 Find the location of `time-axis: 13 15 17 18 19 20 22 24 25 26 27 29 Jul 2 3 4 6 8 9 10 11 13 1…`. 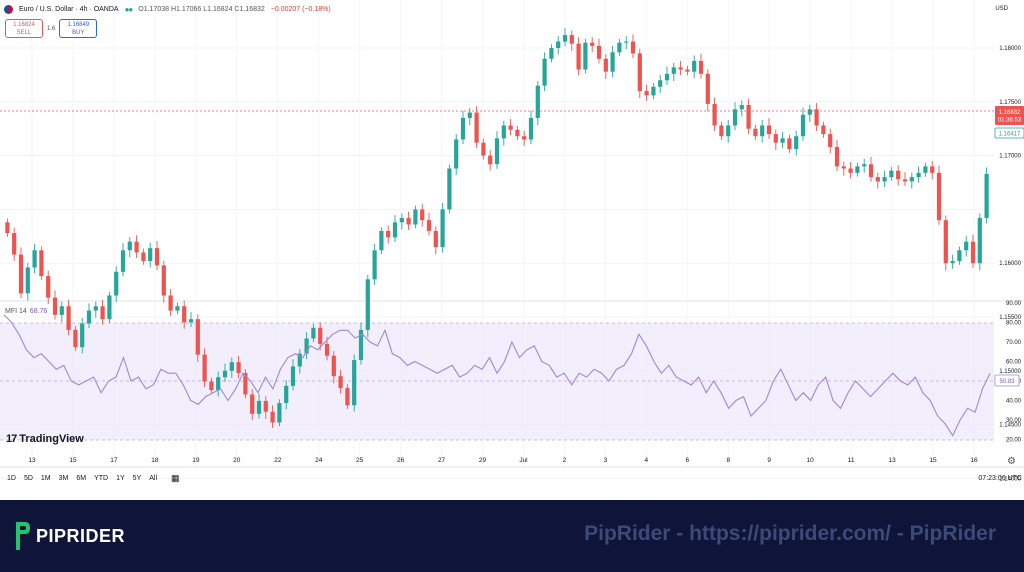

time-axis: 13 15 17 18 19 20 22 24 25 26 27 29 Jul 2 3 4 6 8 9 10 11 13 1… is located at coordinates (503, 460).